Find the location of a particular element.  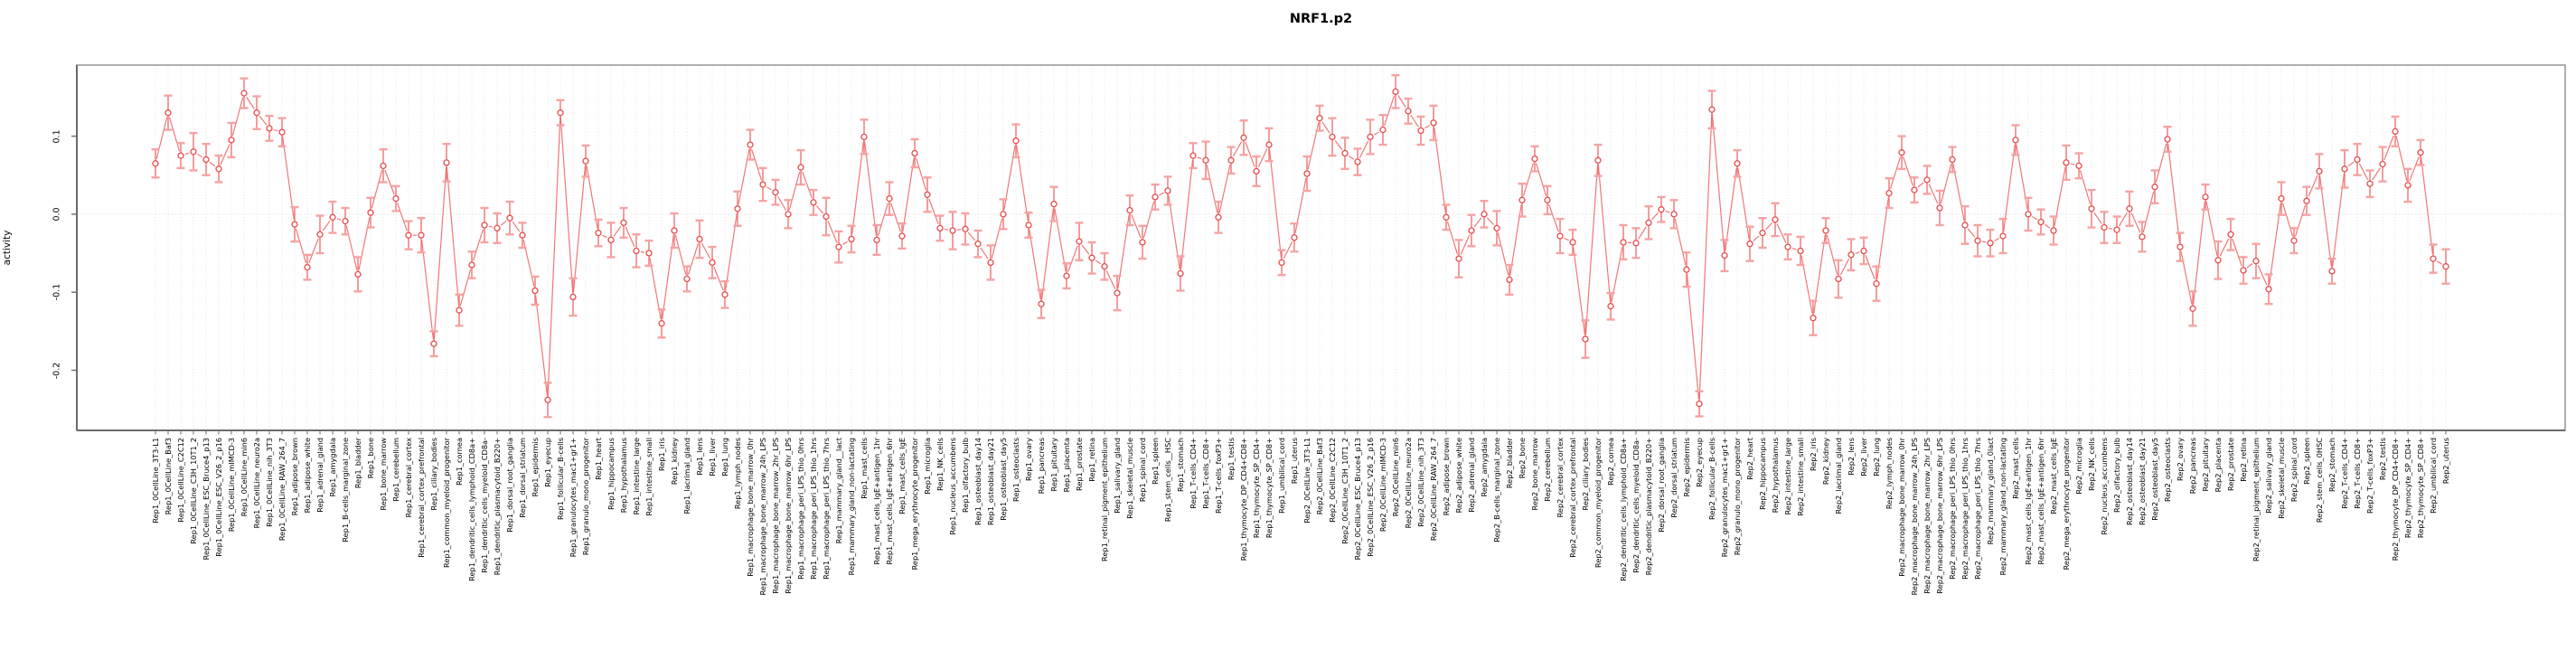

x-tick-label: Rep2_heart is located at coordinates (1750, 459).